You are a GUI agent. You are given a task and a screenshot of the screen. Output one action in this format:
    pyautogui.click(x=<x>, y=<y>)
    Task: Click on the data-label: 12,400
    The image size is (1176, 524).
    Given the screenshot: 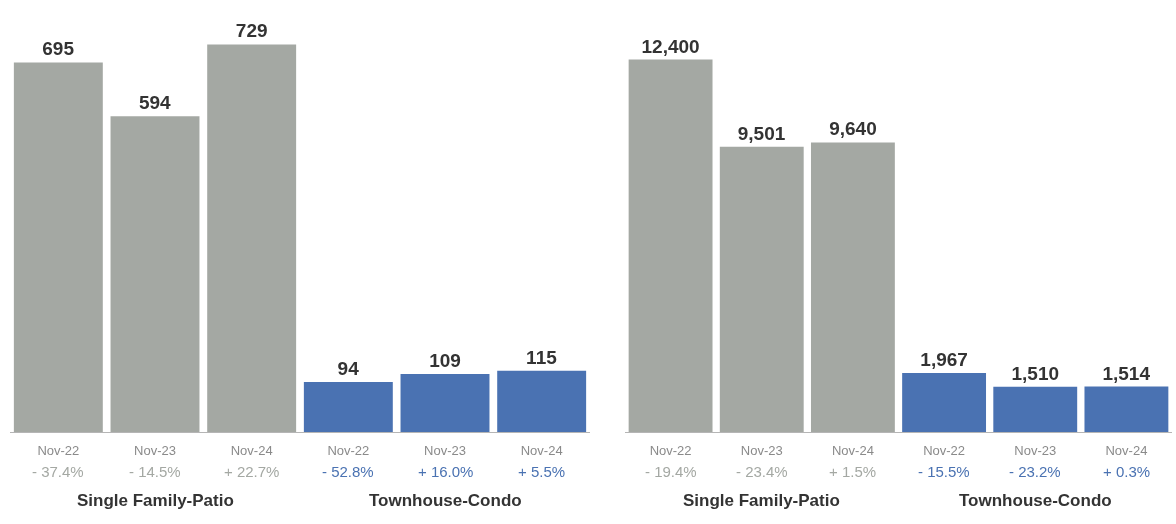 What is the action you would take?
    pyautogui.click(x=670, y=46)
    